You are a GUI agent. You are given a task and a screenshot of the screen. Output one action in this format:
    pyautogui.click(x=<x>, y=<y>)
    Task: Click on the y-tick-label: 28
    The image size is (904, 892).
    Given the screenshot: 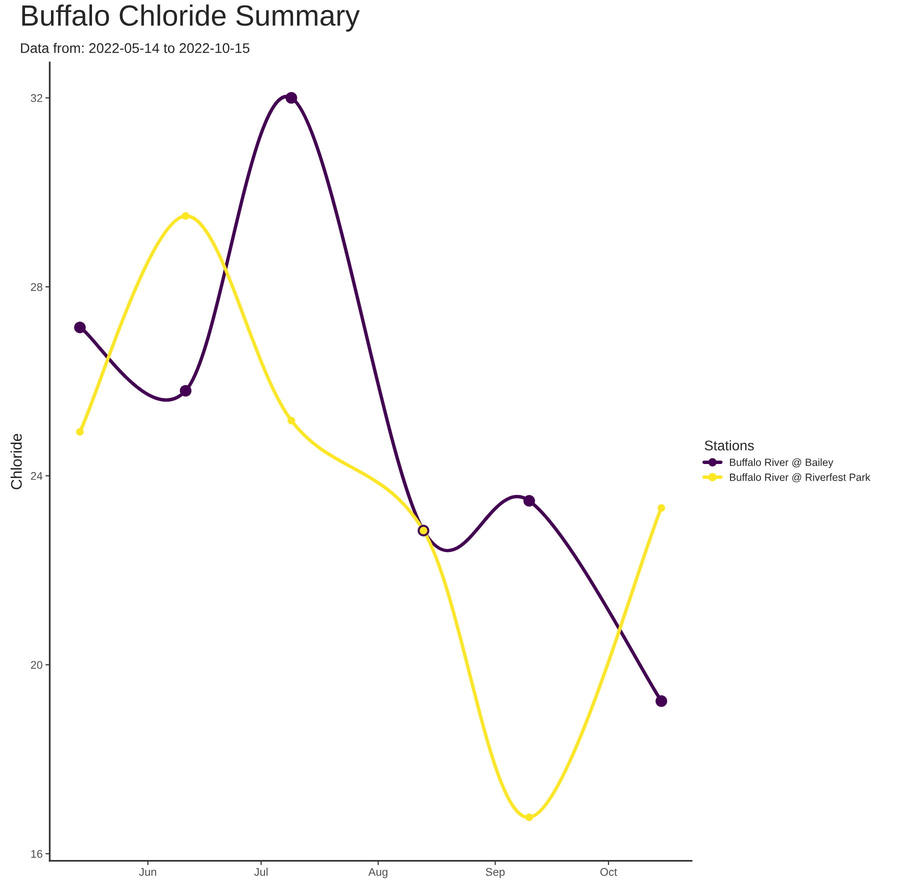 What is the action you would take?
    pyautogui.click(x=36, y=287)
    